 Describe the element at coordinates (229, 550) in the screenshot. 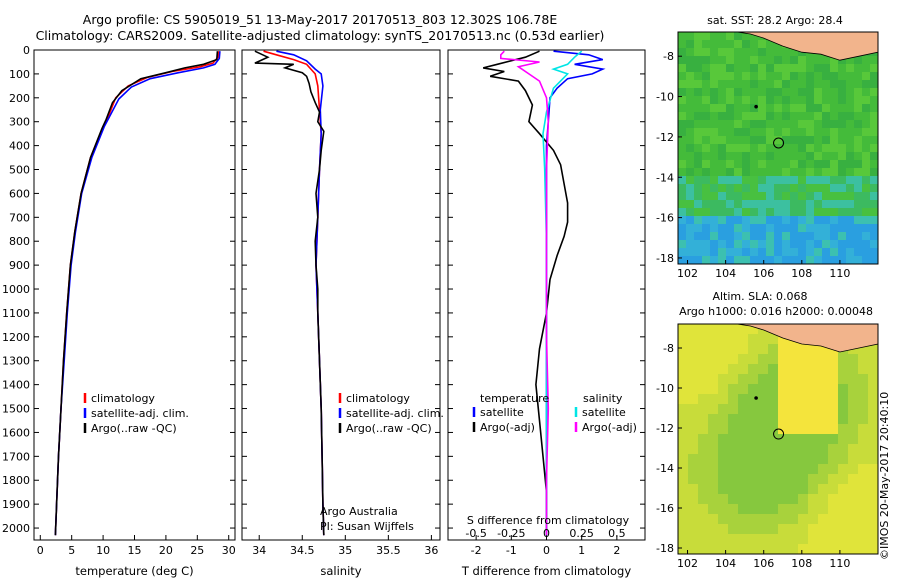

I see `temperature-xtick-label: 30` at that location.